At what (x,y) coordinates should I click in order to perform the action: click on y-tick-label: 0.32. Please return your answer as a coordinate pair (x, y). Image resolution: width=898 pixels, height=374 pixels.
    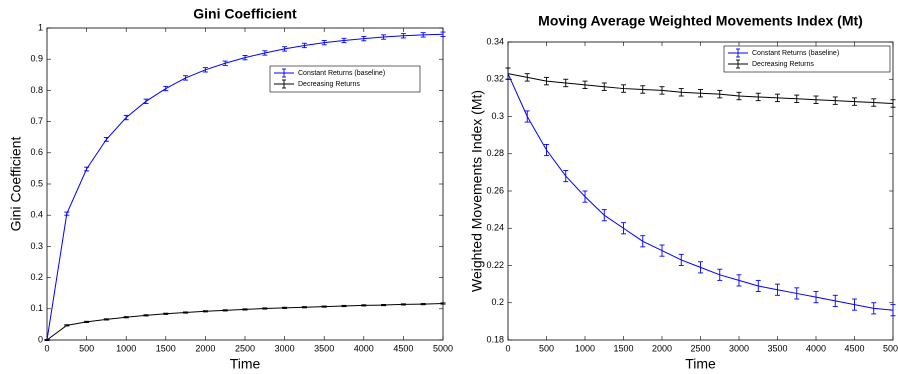
    Looking at the image, I should click on (495, 79).